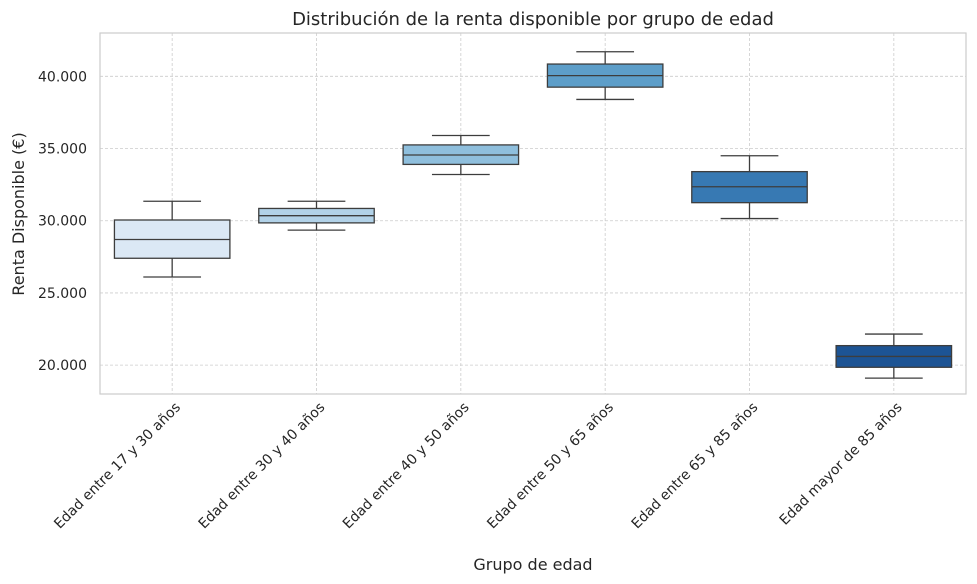 This screenshot has height=584, width=977. Describe the element at coordinates (62, 150) in the screenshot. I see `y-tick-label: 35.000` at that location.